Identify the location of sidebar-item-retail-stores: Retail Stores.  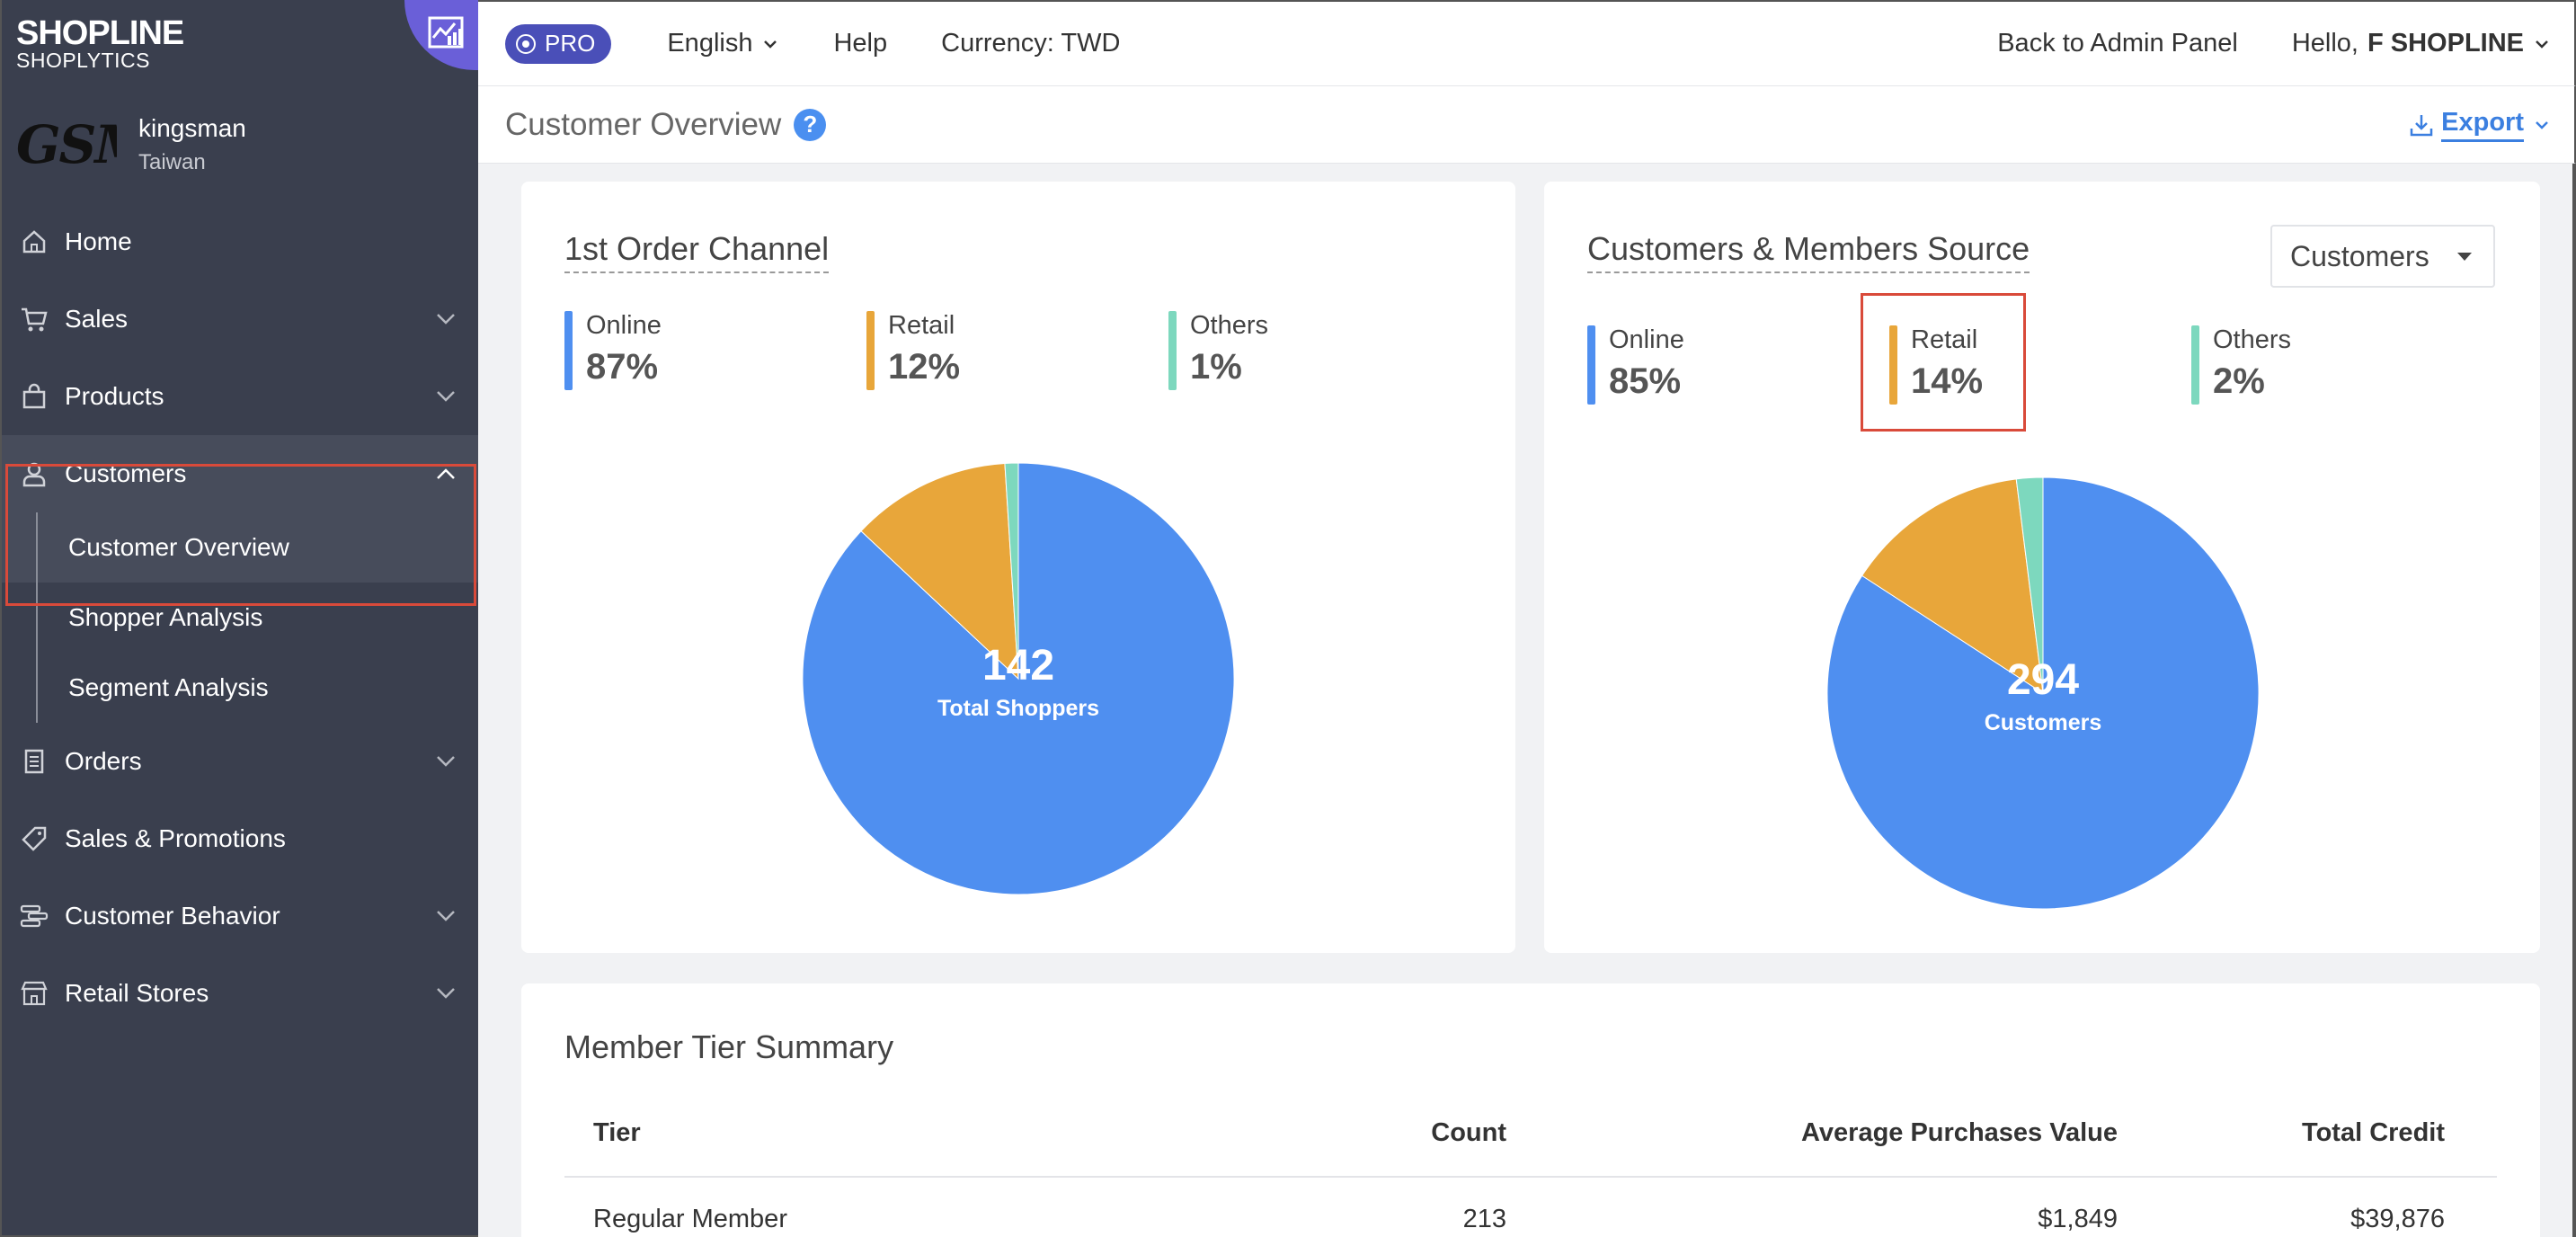
(240, 993).